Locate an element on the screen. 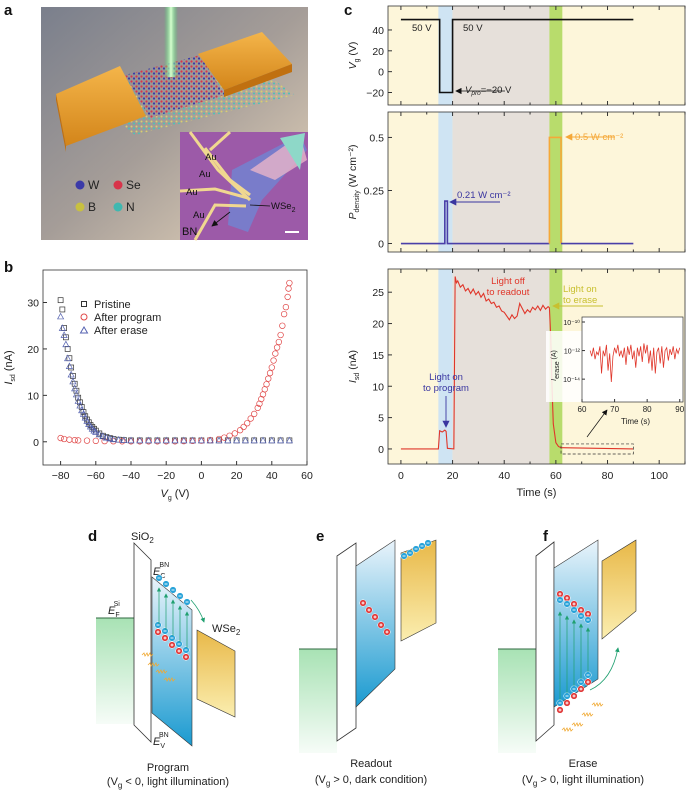  readout-condition: (Vg > 0, dark condition) is located at coordinates (371, 781).